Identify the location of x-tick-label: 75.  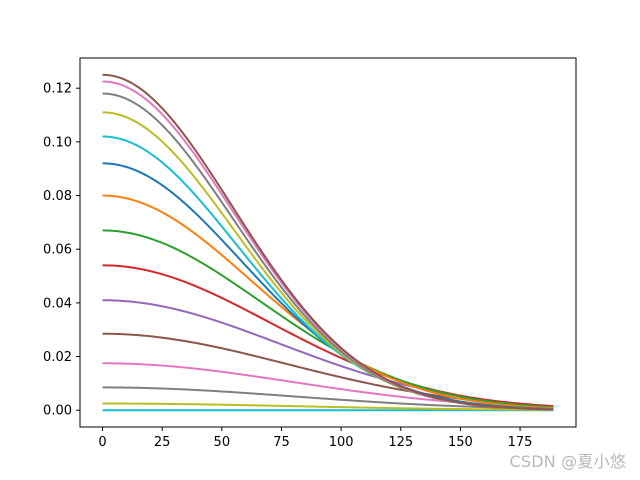
(281, 442).